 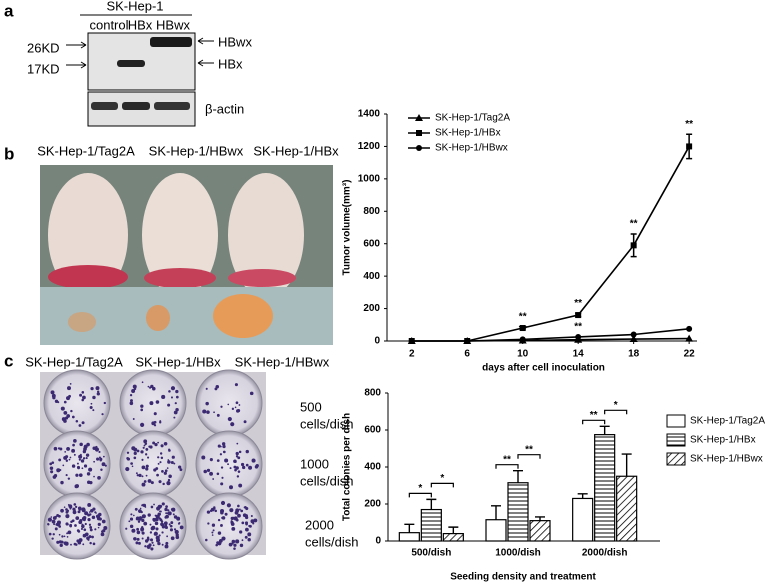 What do you see at coordinates (605, 488) in the screenshot?
I see `bar` at bounding box center [605, 488].